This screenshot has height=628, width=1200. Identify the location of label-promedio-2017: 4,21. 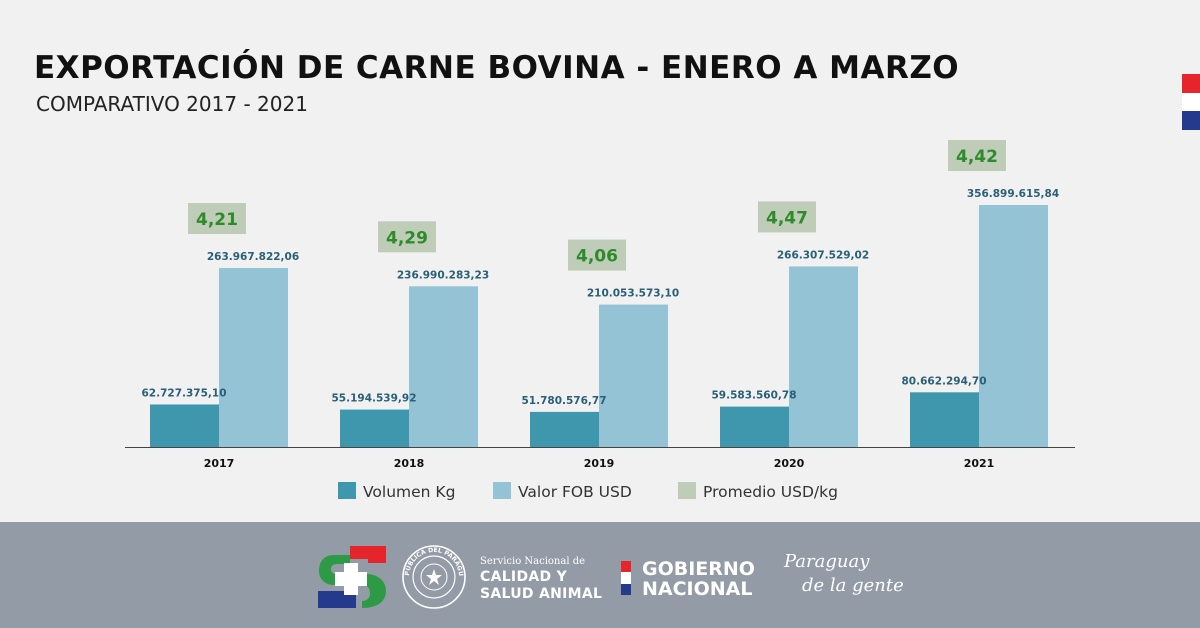
(217, 220).